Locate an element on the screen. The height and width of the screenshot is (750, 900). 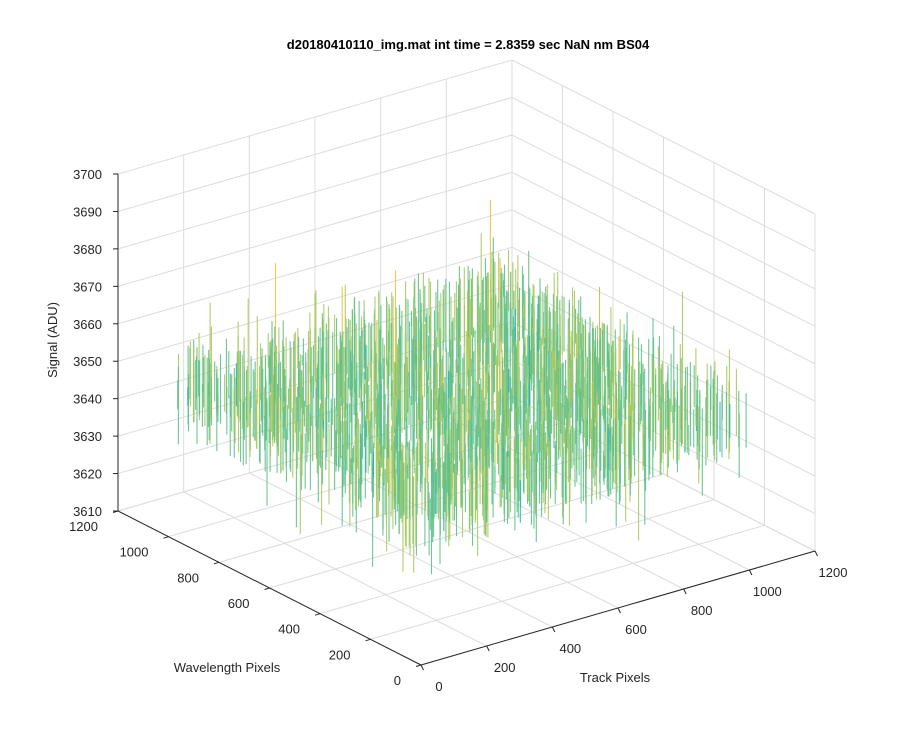
x-tick-label: 600 is located at coordinates (636, 629).